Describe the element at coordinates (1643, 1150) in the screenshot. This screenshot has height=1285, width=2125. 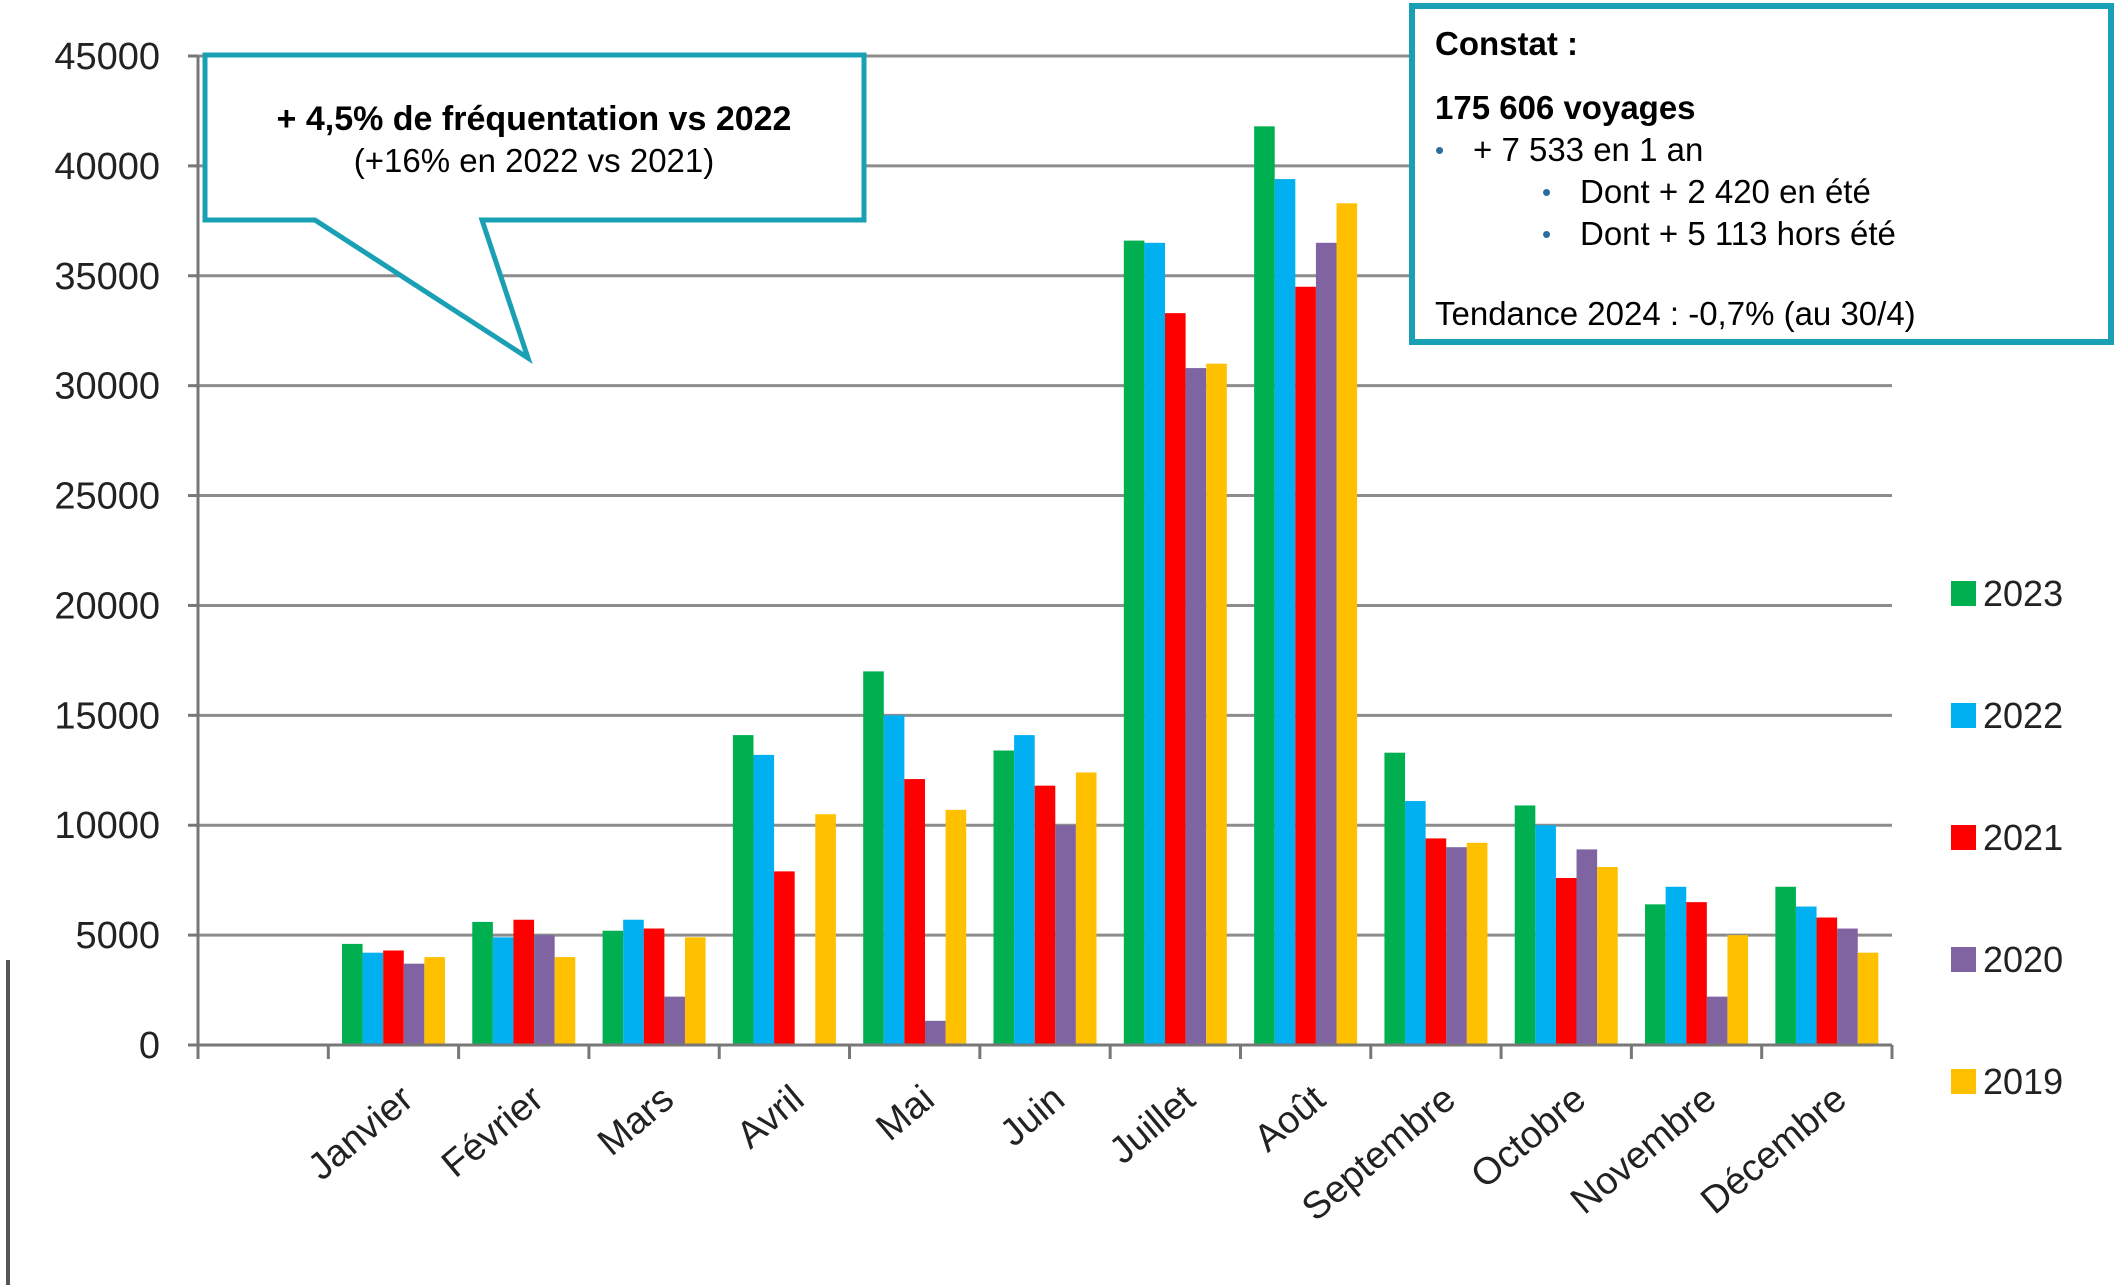
I see `x-tick-label: Novembre` at that location.